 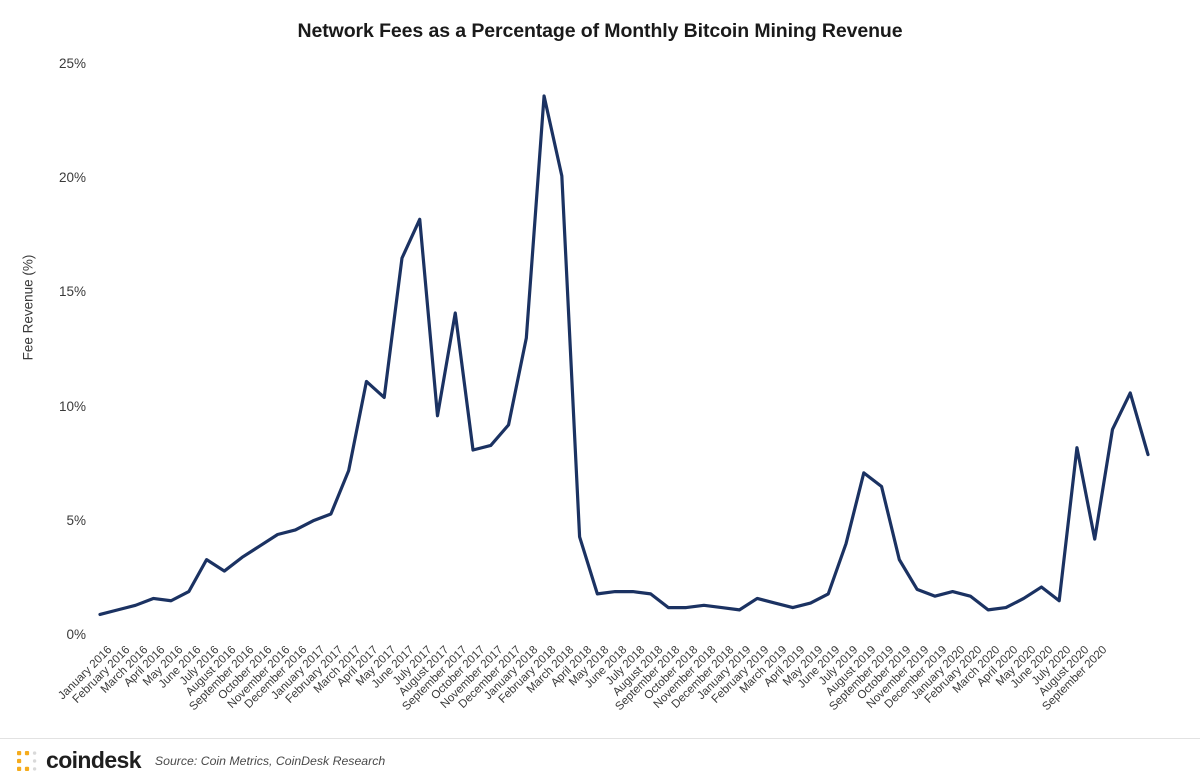 What do you see at coordinates (63, 350) in the screenshot?
I see `y-axis-ticks: 0% 5% 10% 15% 20% 25%` at bounding box center [63, 350].